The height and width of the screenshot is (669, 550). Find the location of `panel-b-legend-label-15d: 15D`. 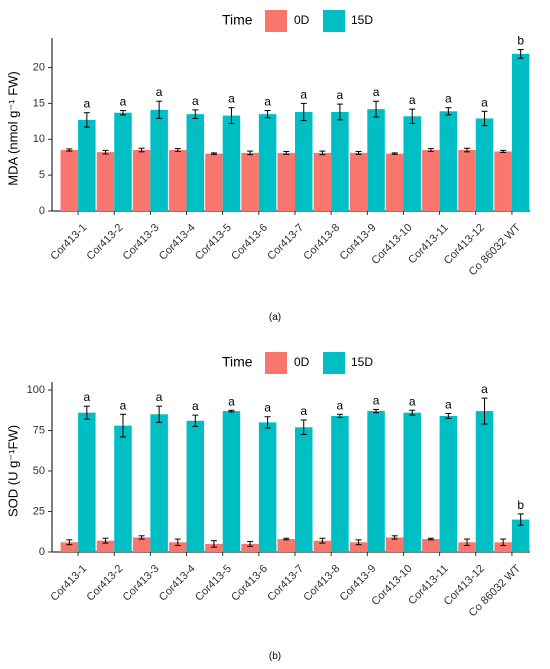

panel-b-legend-label-15d: 15D is located at coordinates (362, 362).